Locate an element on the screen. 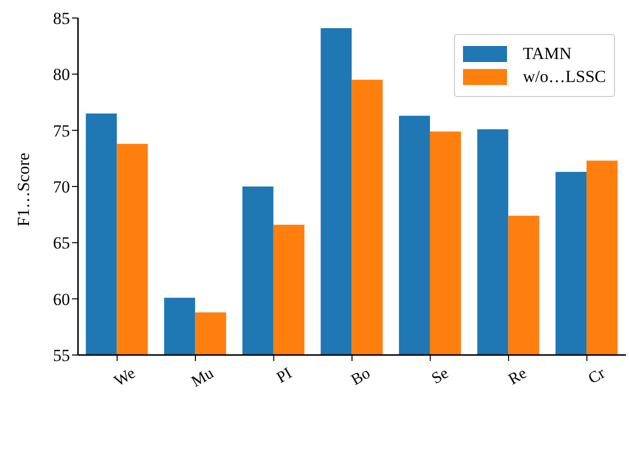 This screenshot has height=460, width=629. legend-label: w/o…LSSC is located at coordinates (564, 77).